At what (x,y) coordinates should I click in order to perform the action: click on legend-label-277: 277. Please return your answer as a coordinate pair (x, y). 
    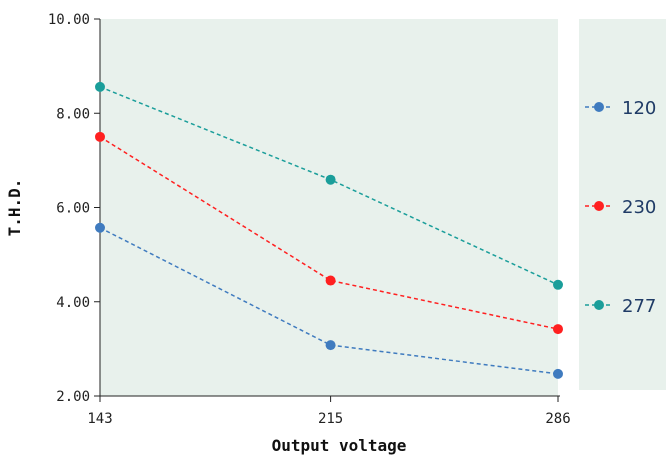
    Looking at the image, I should click on (639, 306).